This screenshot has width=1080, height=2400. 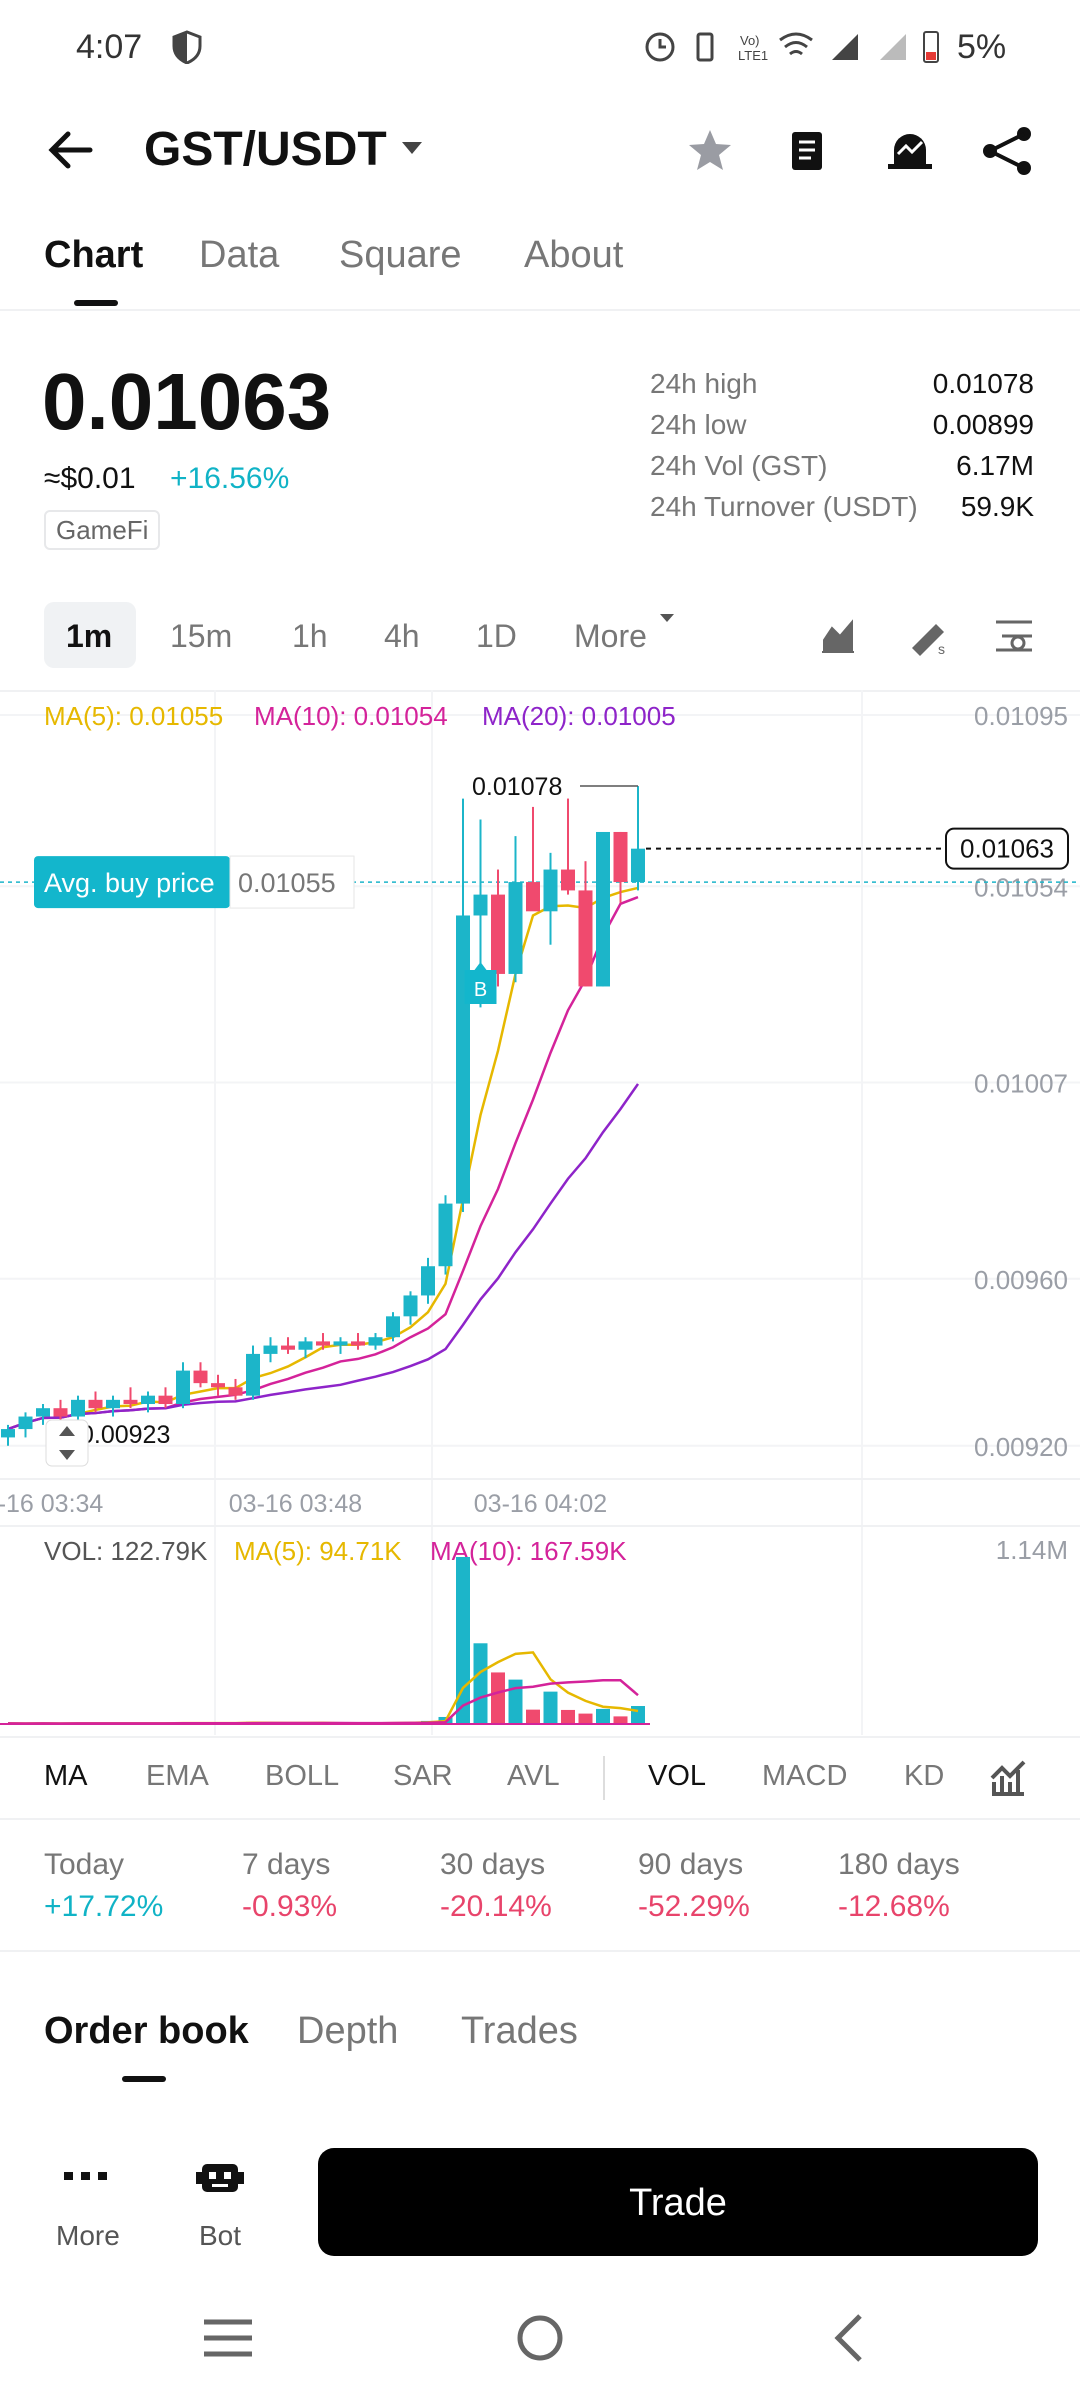 What do you see at coordinates (220, 2235) in the screenshot?
I see `bot-label: Bot` at bounding box center [220, 2235].